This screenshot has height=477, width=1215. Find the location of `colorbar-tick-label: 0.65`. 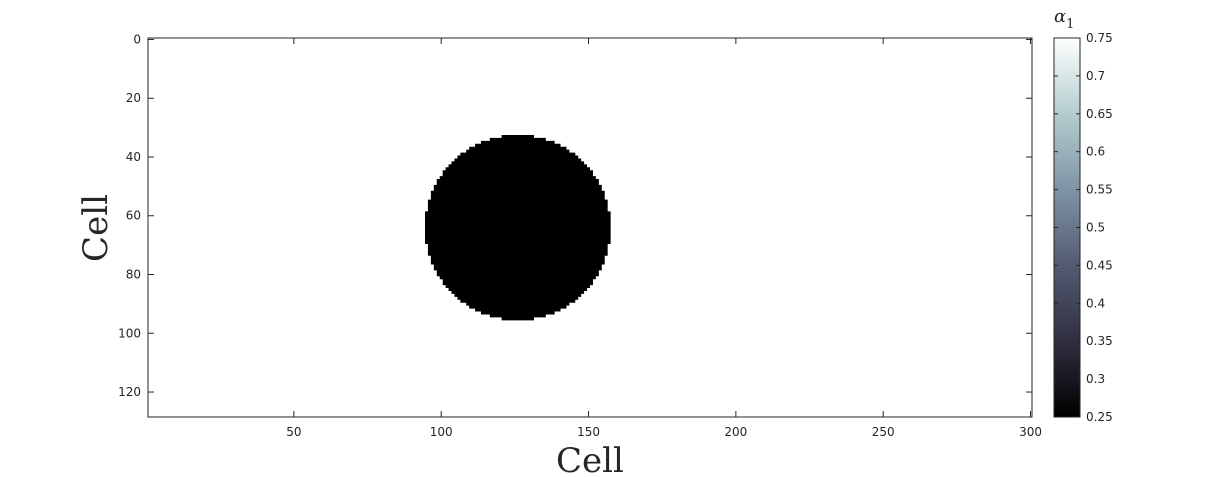

colorbar-tick-label: 0.65 is located at coordinates (1099, 114).